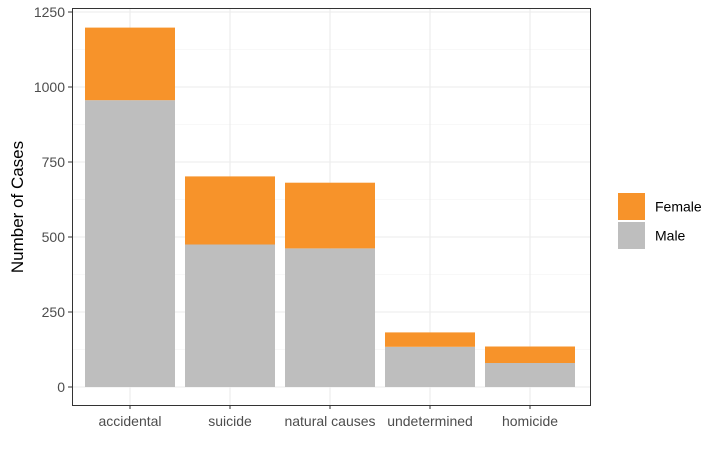 The height and width of the screenshot is (460, 723). I want to click on legend-key-female, so click(631, 206).